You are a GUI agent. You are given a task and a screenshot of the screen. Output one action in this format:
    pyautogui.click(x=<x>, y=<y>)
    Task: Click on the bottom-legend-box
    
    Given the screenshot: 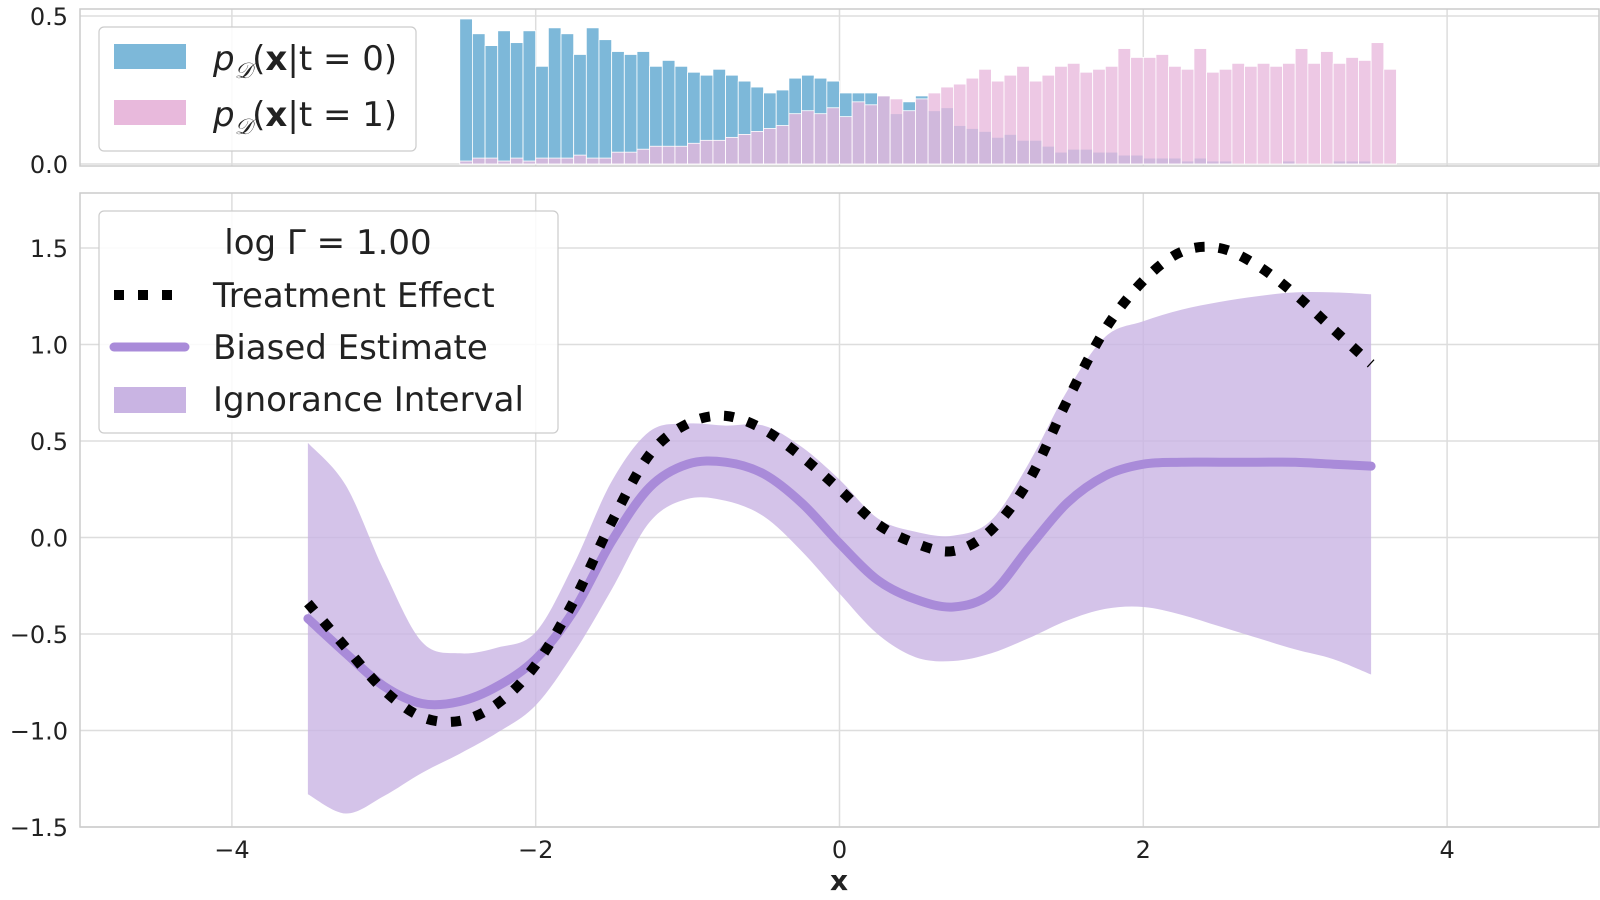 What is the action you would take?
    pyautogui.click(x=328, y=322)
    